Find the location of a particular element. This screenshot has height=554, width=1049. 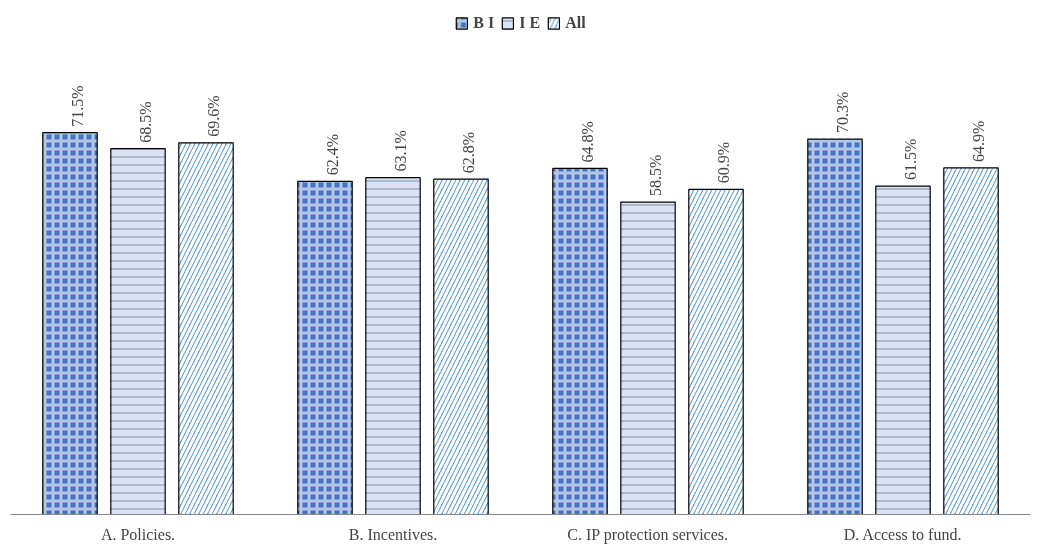

x-tick-label: A. Policies. is located at coordinates (138, 534).